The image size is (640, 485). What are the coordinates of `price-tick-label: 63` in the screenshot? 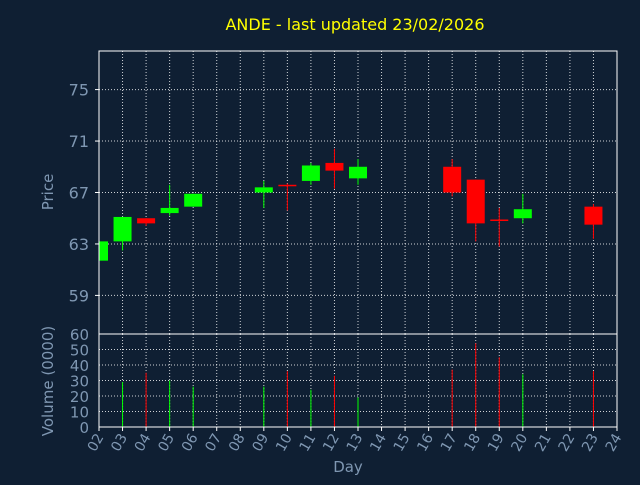 It's located at (79, 244).